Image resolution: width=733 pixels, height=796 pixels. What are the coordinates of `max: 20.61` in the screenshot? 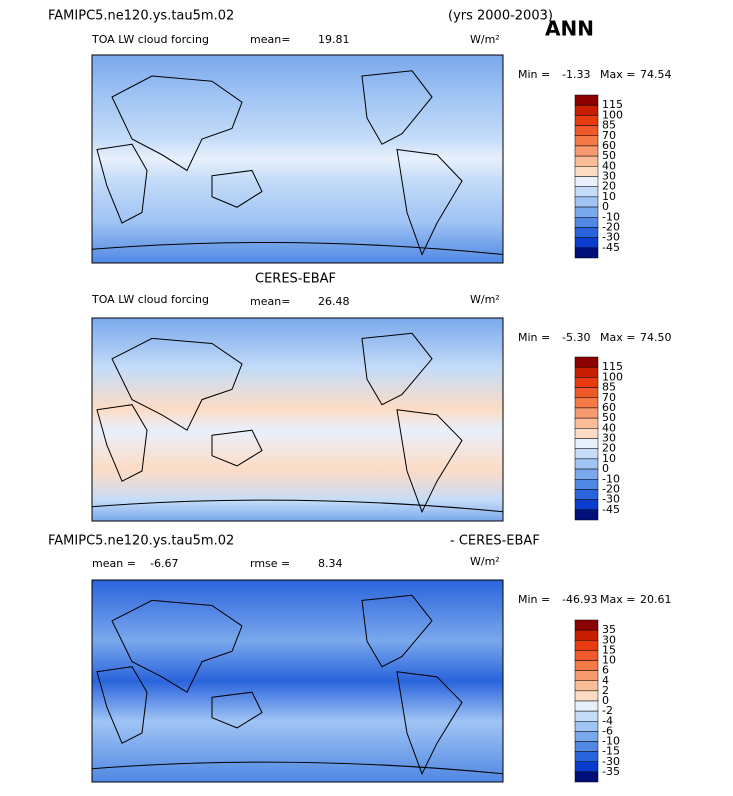 It's located at (656, 599).